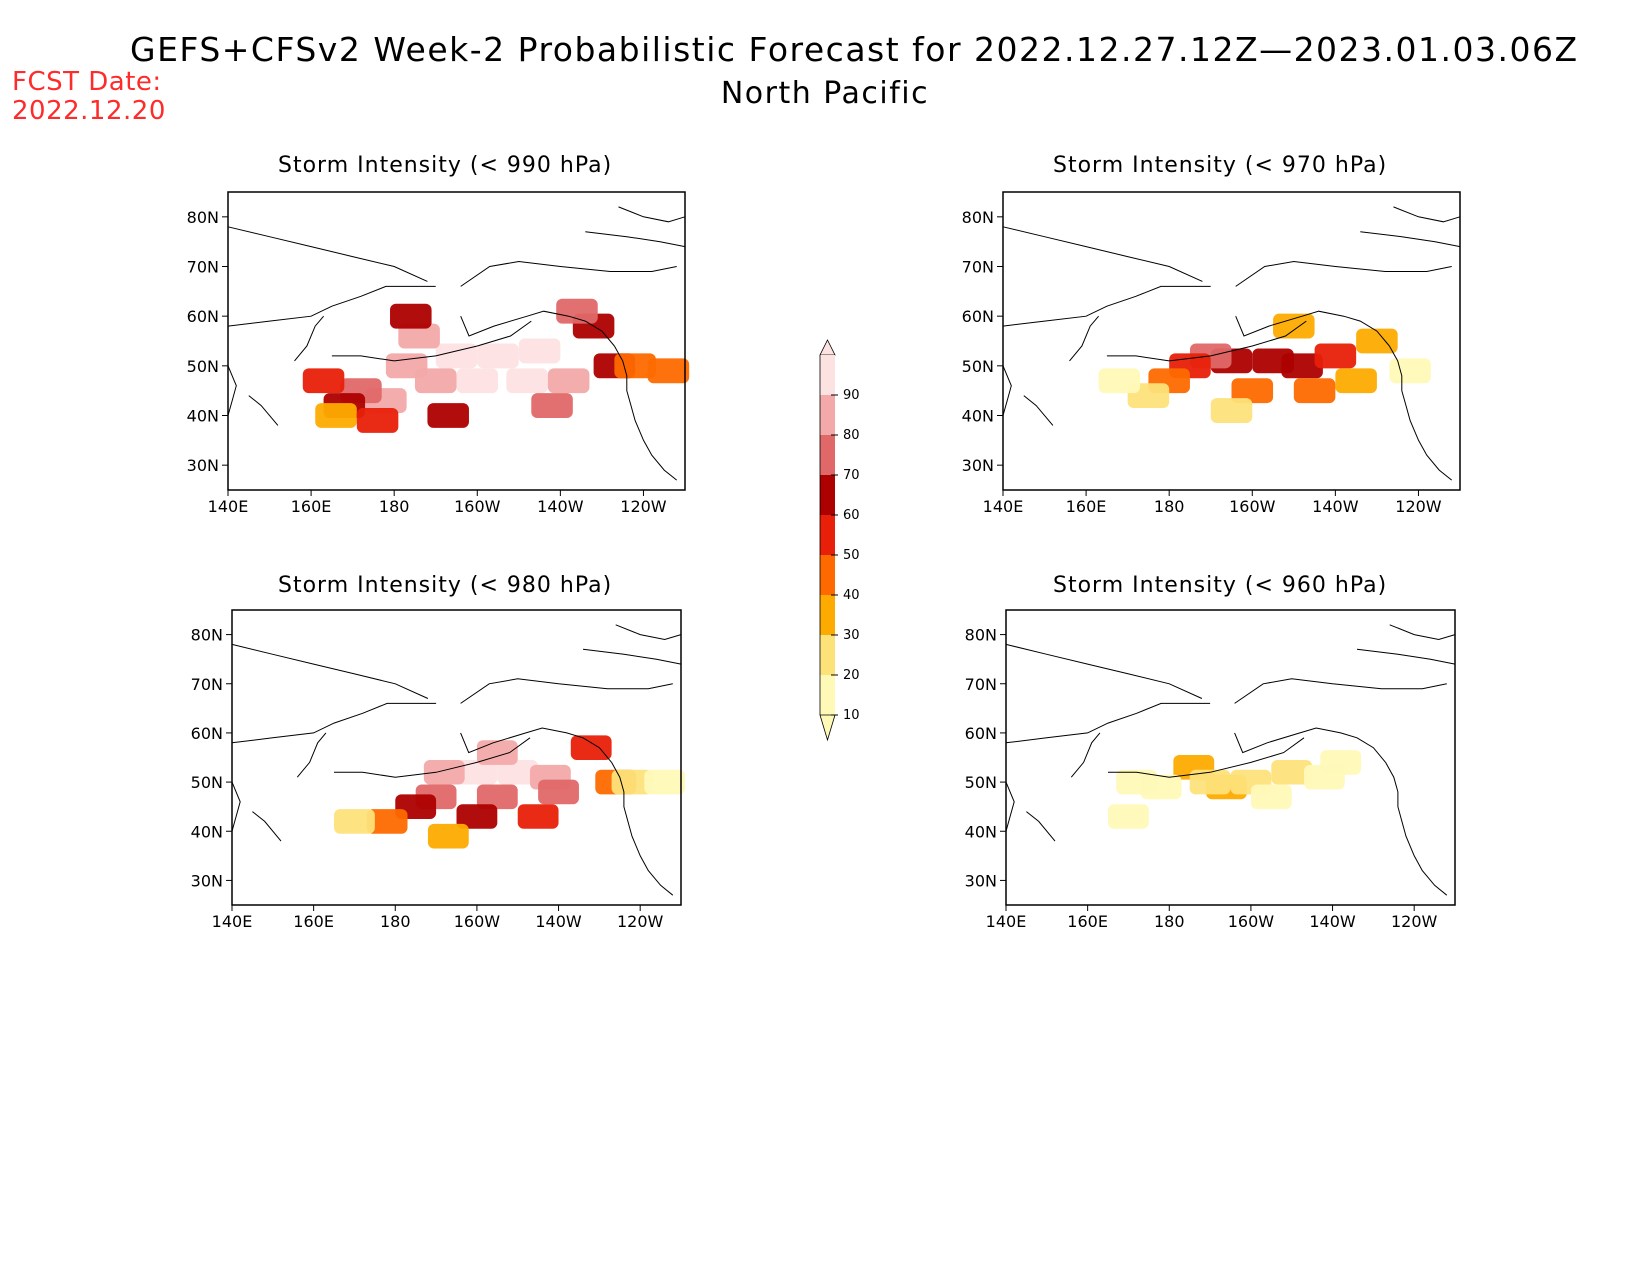  Describe the element at coordinates (1251, 921) in the screenshot. I see `lon-label: 160W` at that location.